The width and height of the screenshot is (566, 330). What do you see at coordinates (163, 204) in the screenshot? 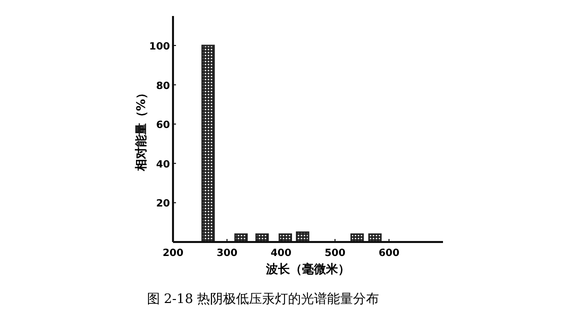
I see `y-tick-label: 20` at bounding box center [163, 204].